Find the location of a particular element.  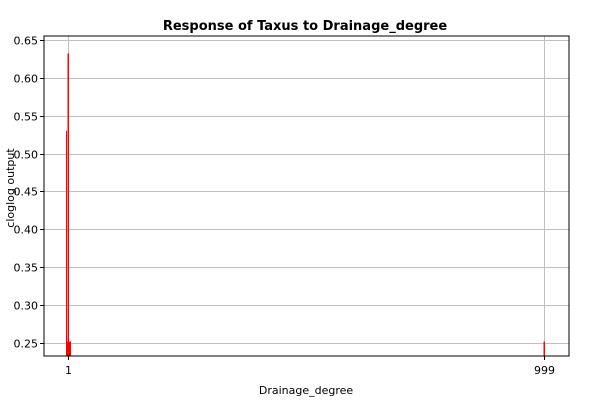

x-tick-label: 1 is located at coordinates (68, 370).